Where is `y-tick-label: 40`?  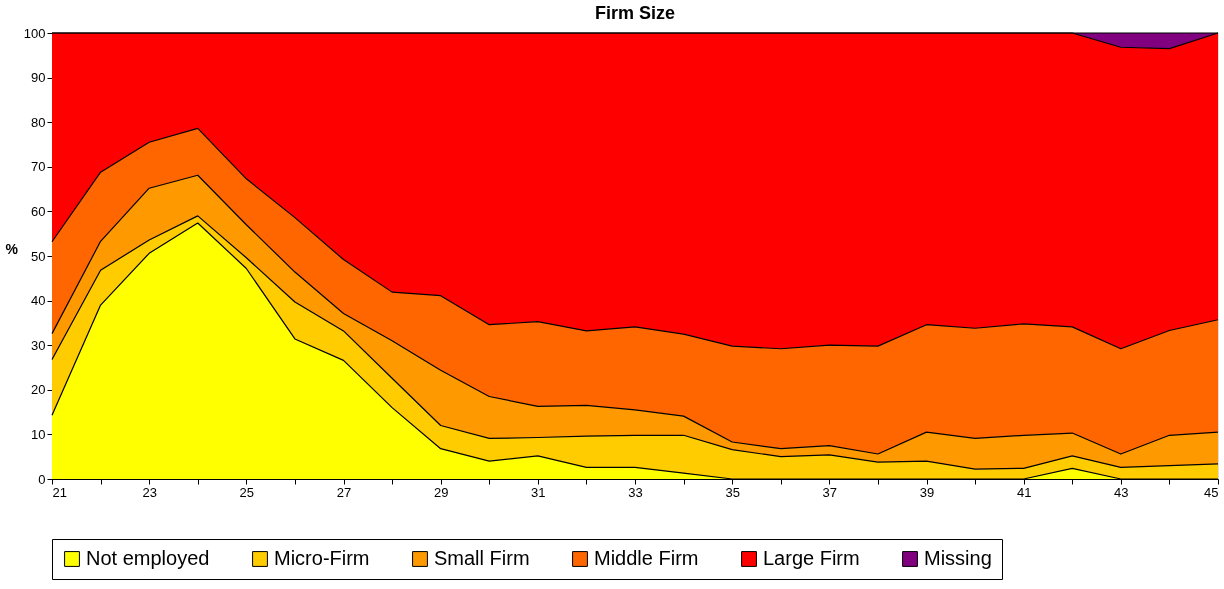
y-tick-label: 40 is located at coordinates (38, 301).